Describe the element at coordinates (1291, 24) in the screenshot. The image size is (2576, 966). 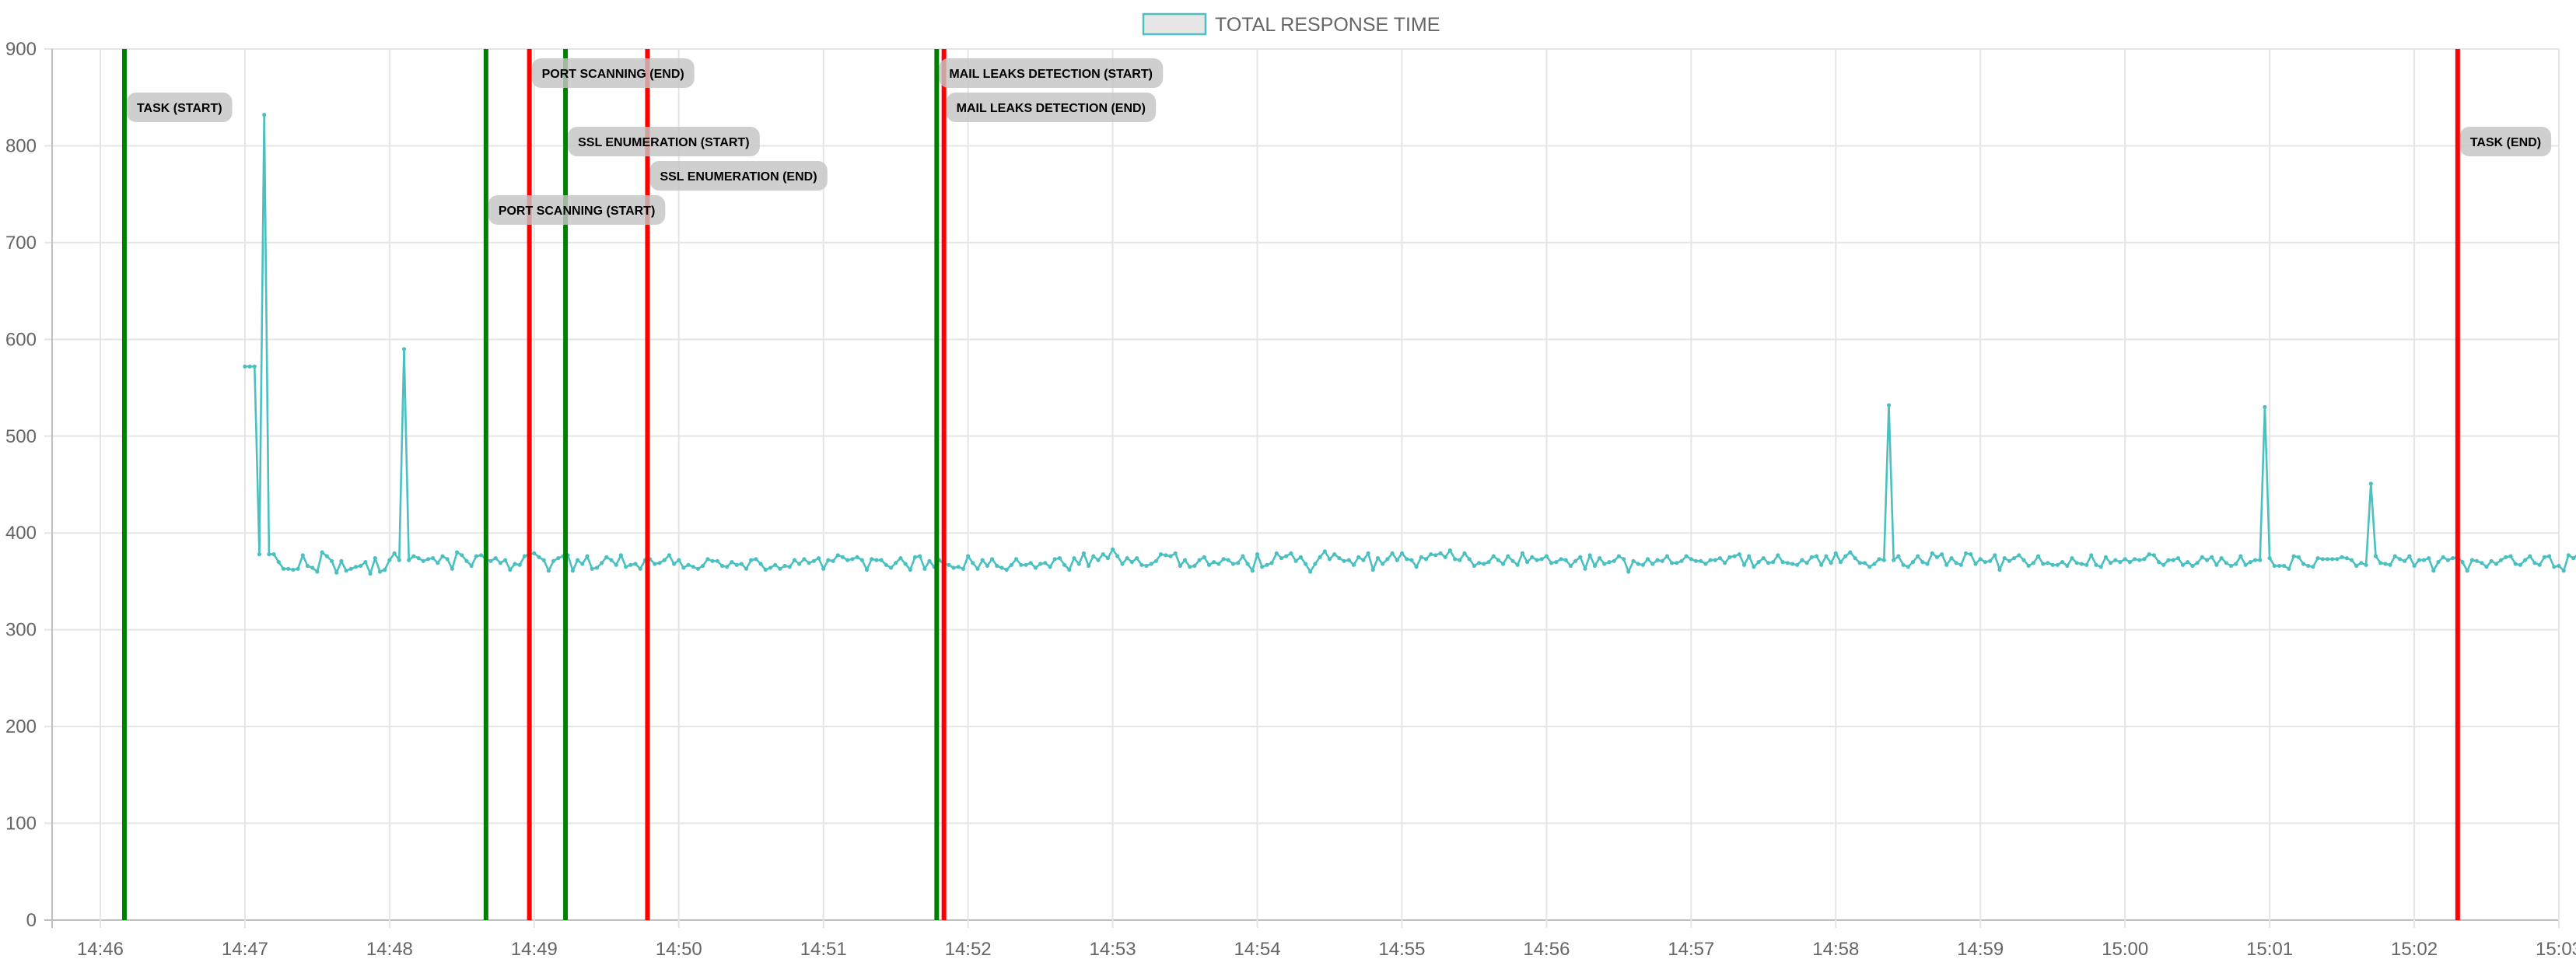
I see `legend: TOTAL RESPONSE TIME` at that location.